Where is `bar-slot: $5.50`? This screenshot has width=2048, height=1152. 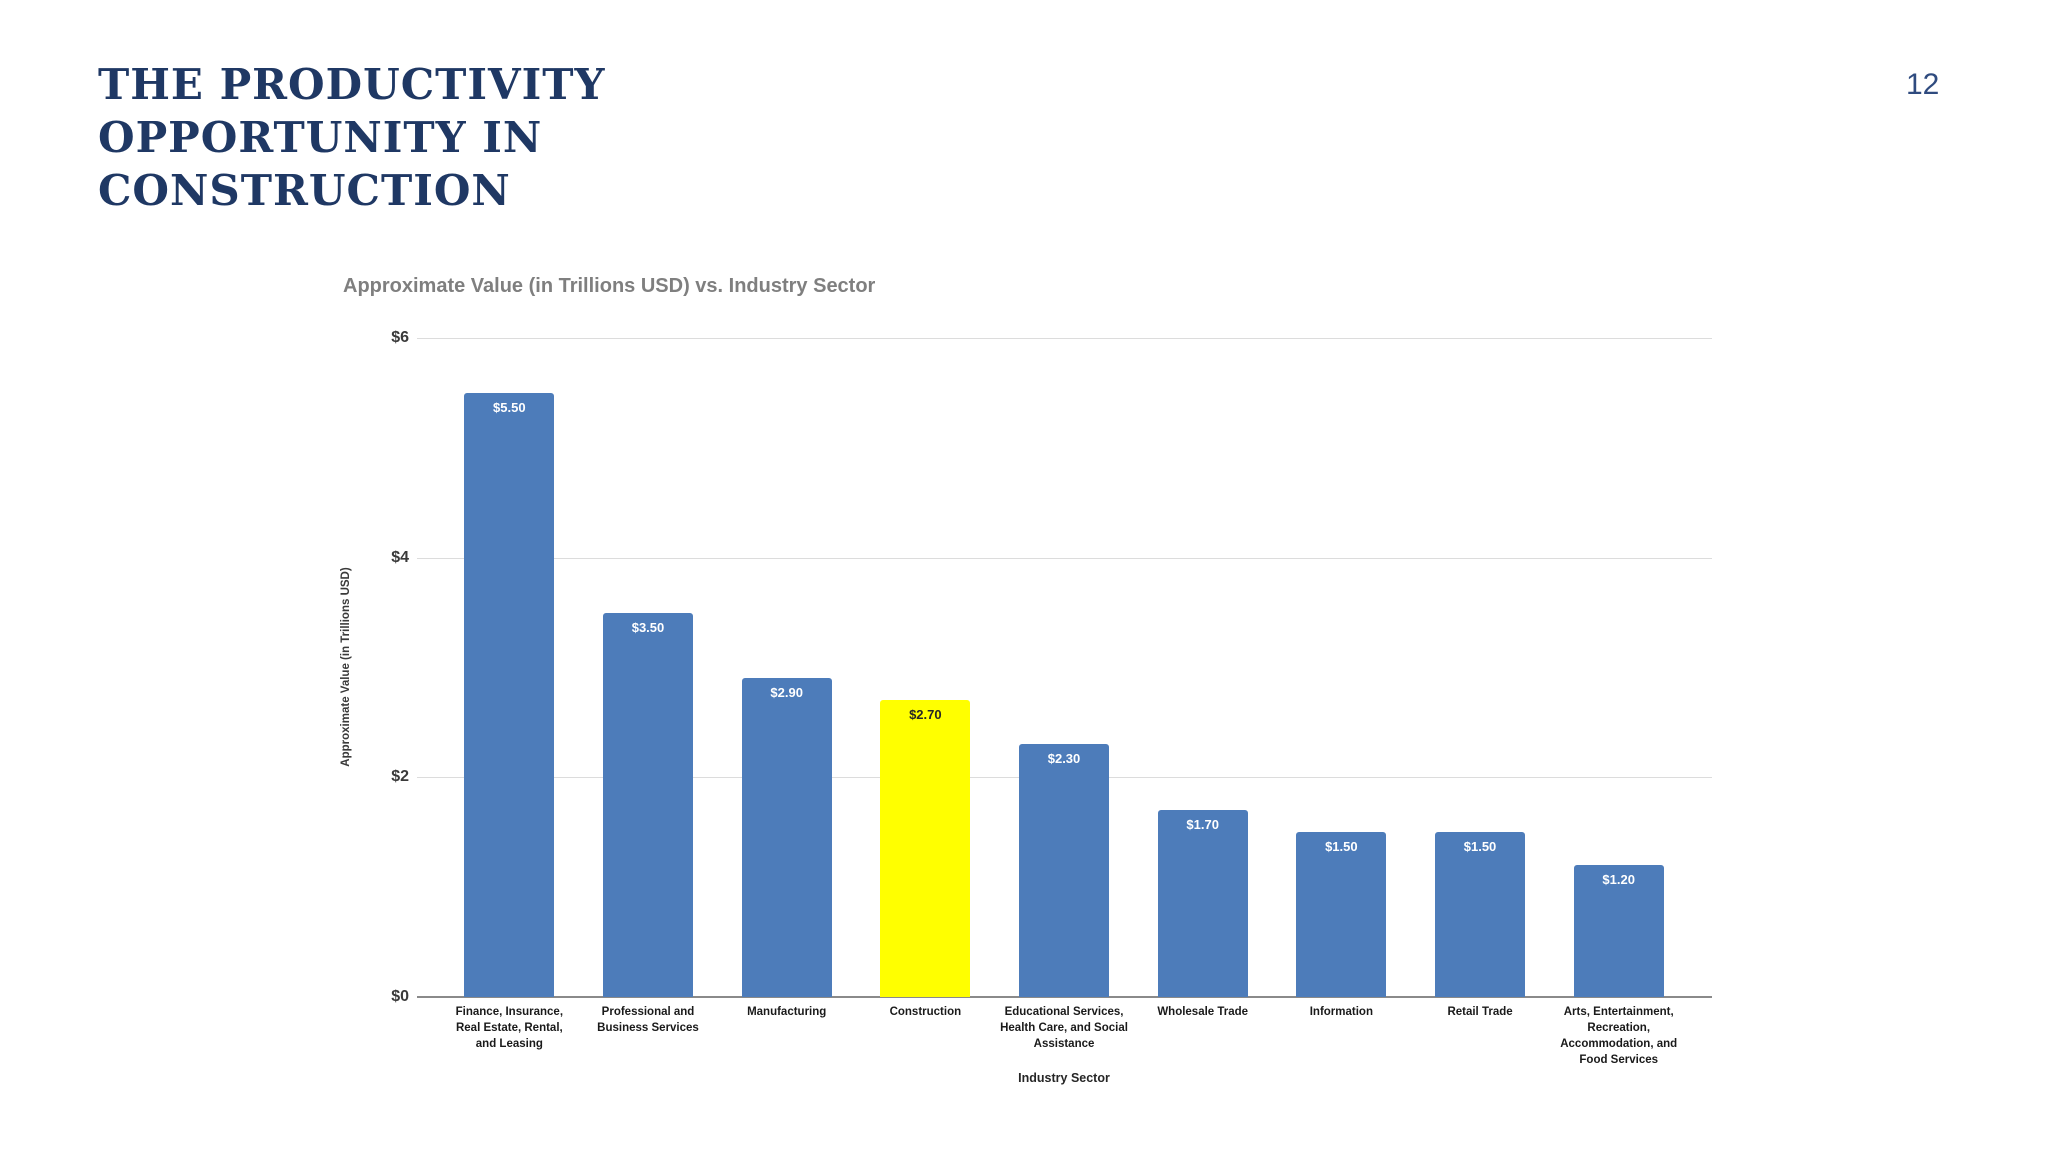
bar-slot: $5.50 is located at coordinates (509, 667).